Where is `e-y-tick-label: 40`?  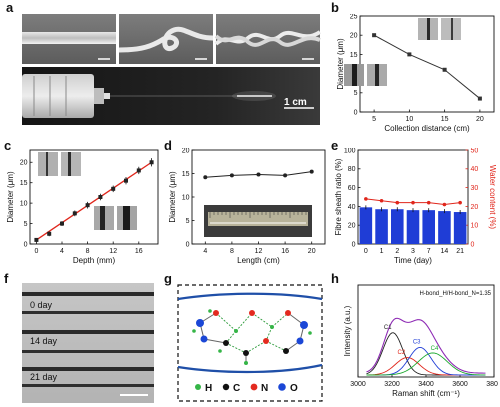
e-y-tick-label: 40 is located at coordinates (352, 207).